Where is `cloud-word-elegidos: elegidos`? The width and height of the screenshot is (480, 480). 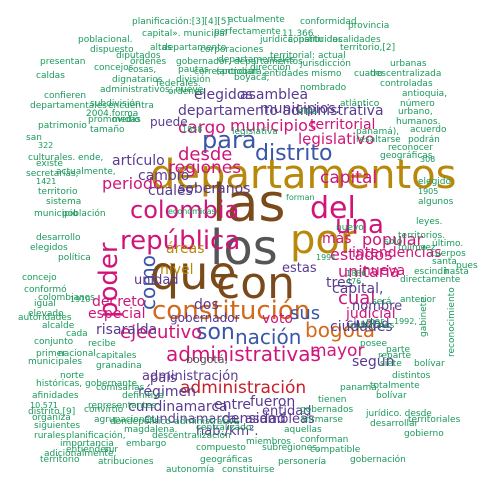 cloud-word-elegidos: elegidos is located at coordinates (223, 95).